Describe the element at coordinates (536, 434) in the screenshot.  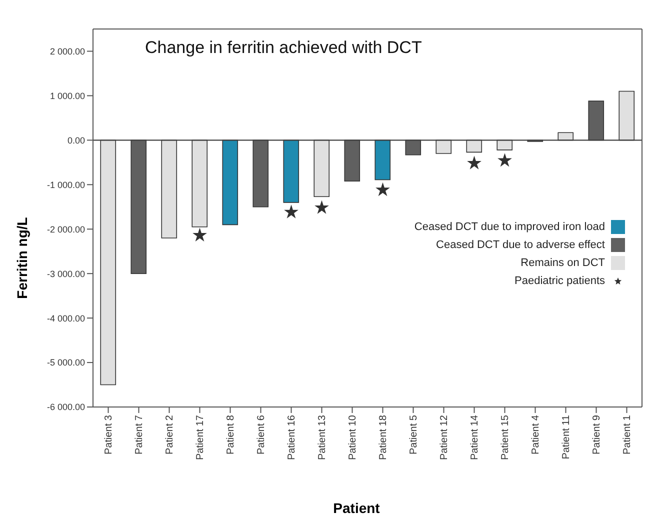
I see `x-tick-label: Patient 4` at that location.